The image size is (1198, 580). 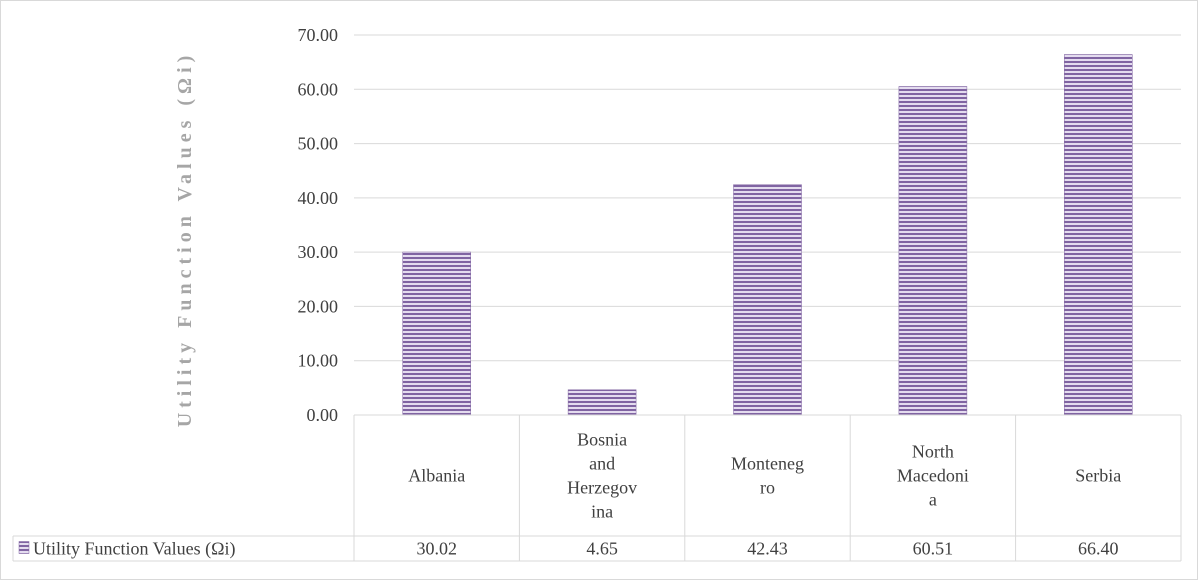 I want to click on y-tick-label: 30.00, so click(x=318, y=252).